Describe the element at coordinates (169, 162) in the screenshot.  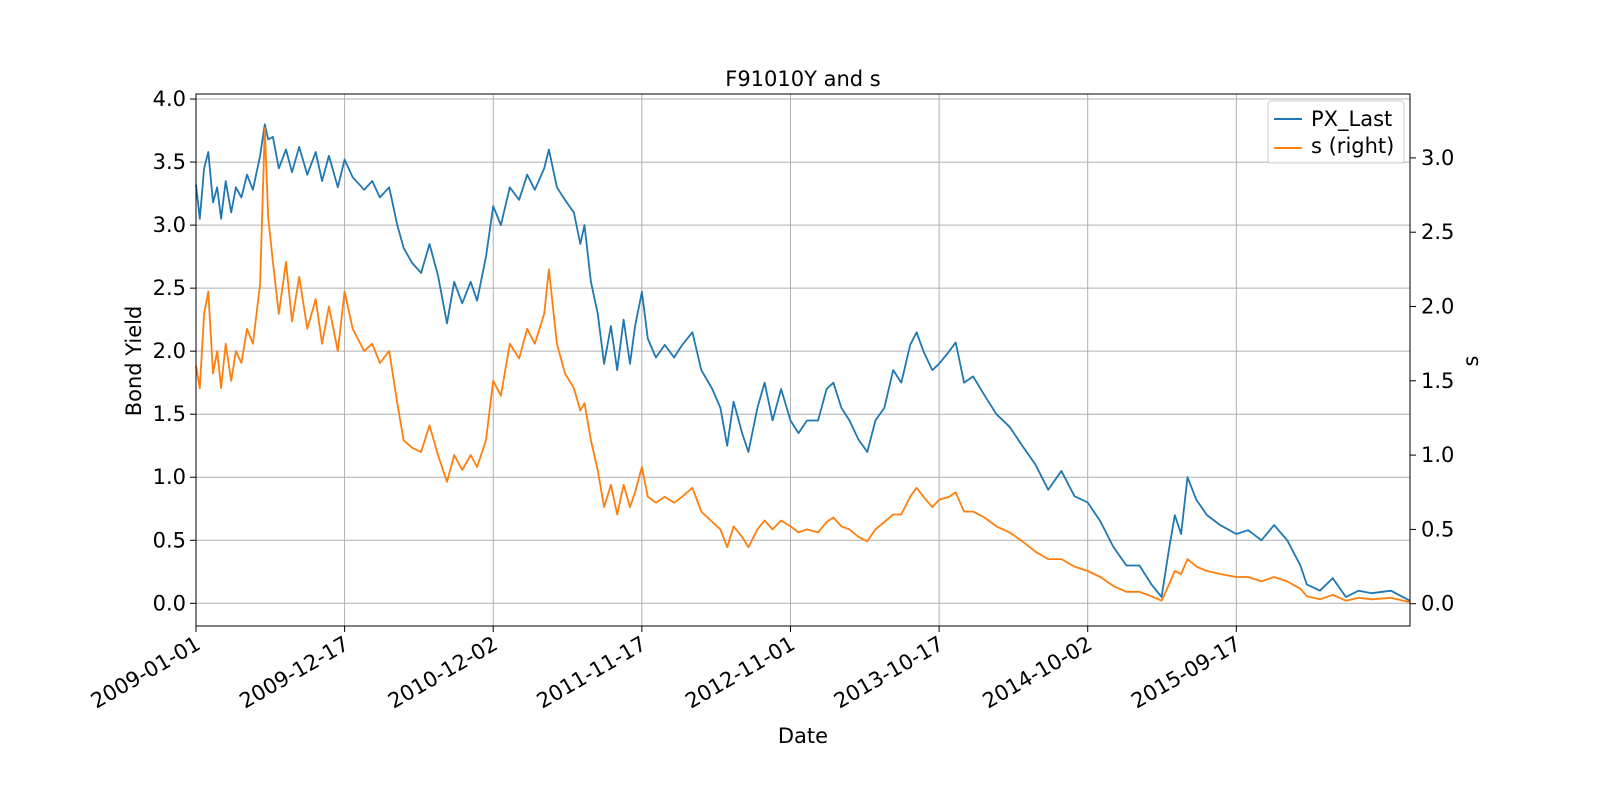
I see `y-left-tick-label: 3.5` at that location.